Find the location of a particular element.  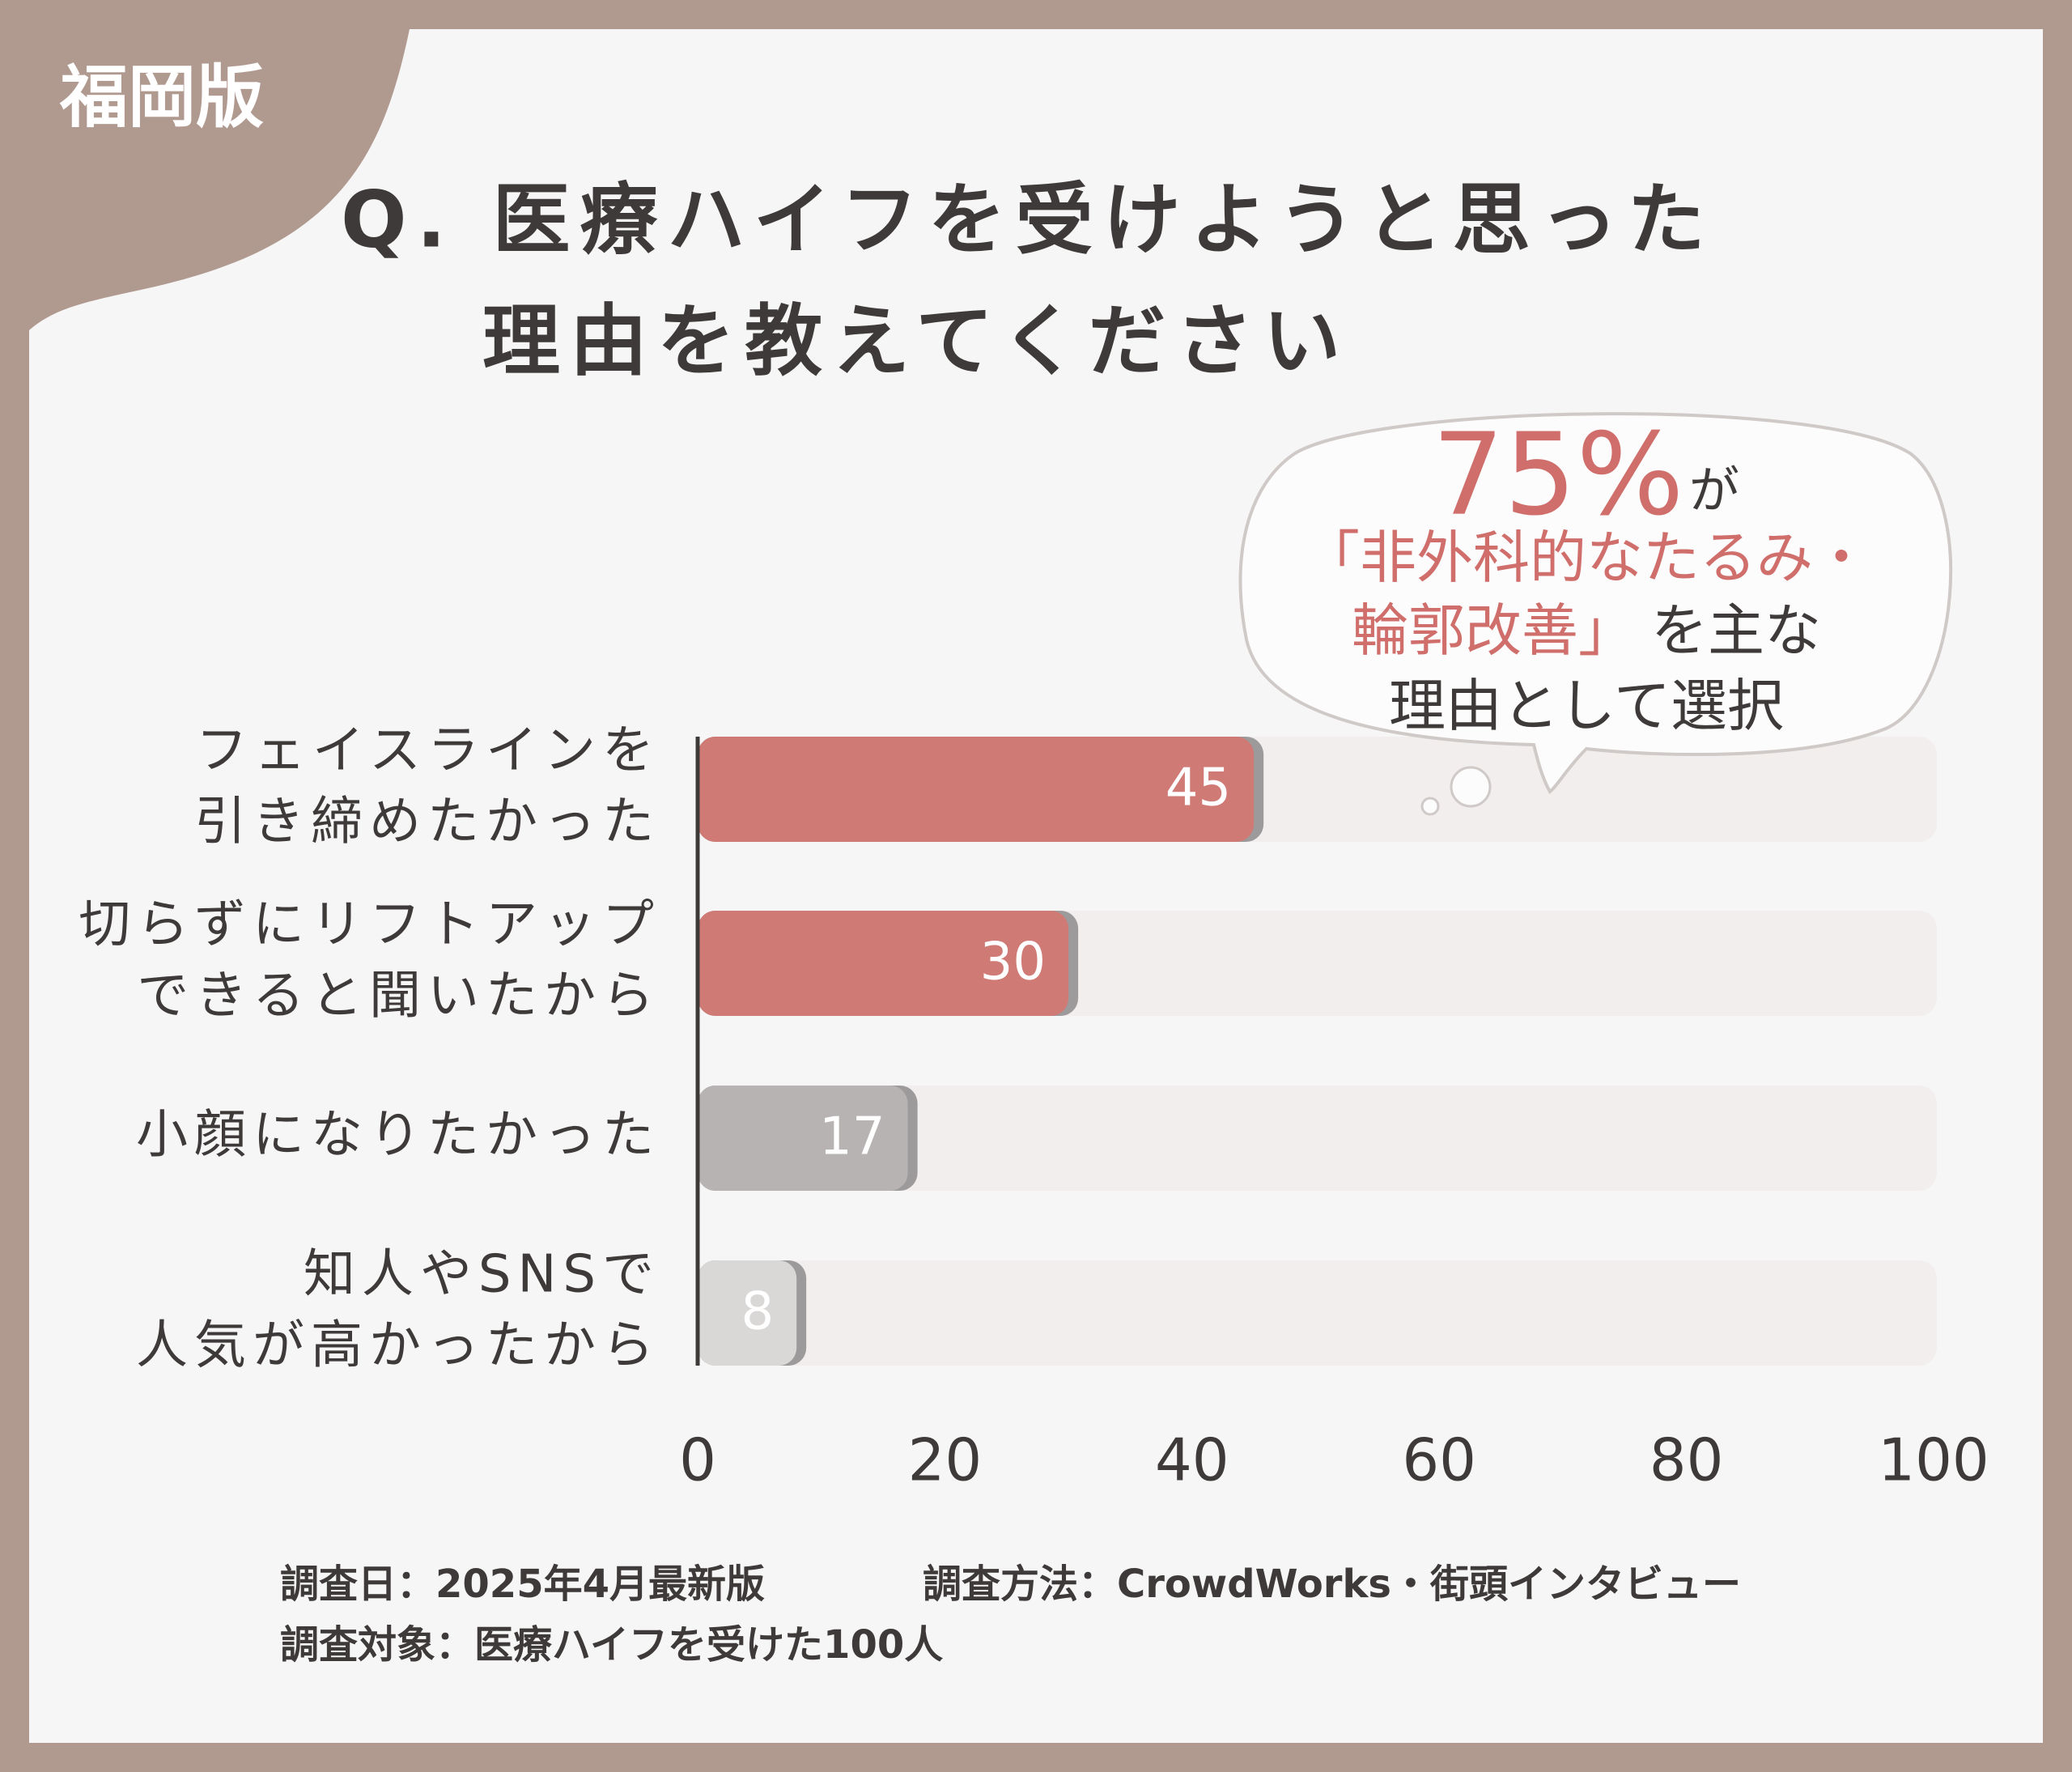

category-label: フェイスラインを is located at coordinates (428, 751).